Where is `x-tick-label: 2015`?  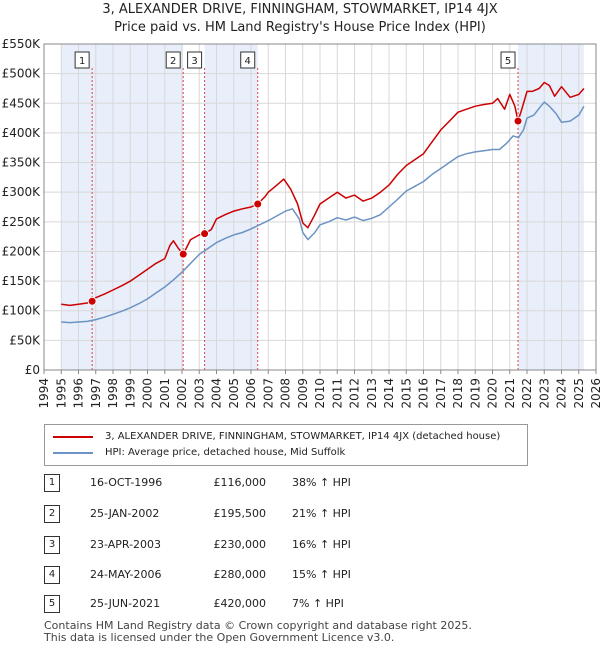 x-tick-label: 2015 is located at coordinates (406, 393).